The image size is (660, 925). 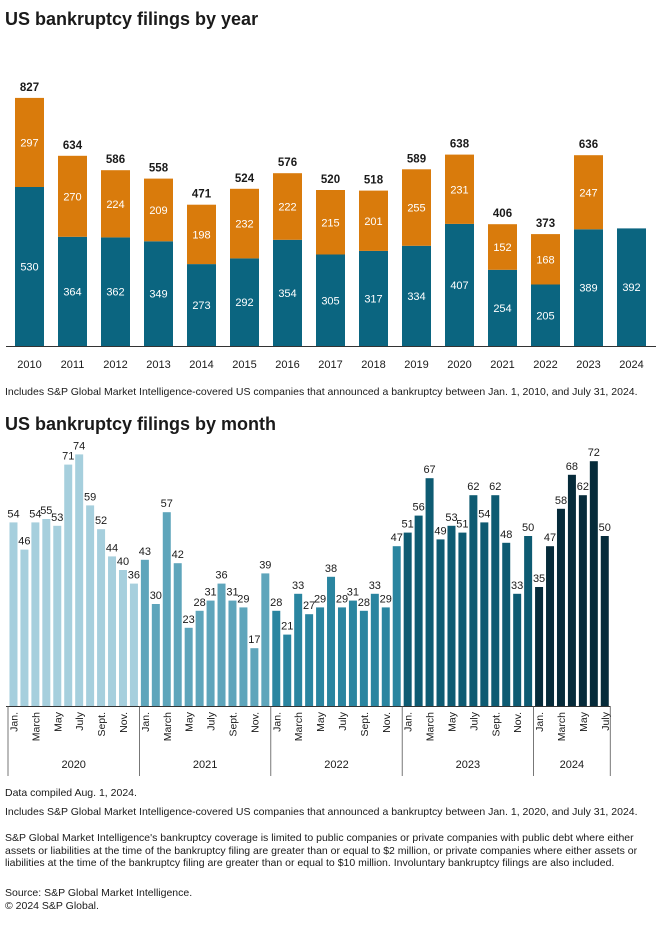 I want to click on bar-base-label-2019: 334, so click(x=416, y=297).